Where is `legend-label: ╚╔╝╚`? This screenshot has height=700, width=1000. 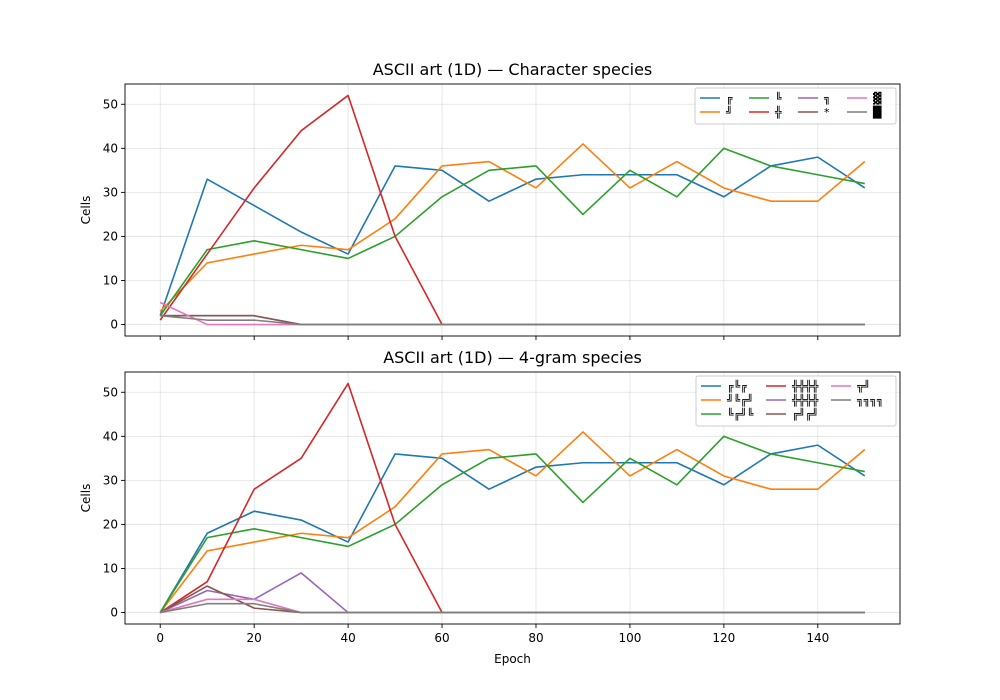 legend-label: ╚╔╝╚ is located at coordinates (740, 414).